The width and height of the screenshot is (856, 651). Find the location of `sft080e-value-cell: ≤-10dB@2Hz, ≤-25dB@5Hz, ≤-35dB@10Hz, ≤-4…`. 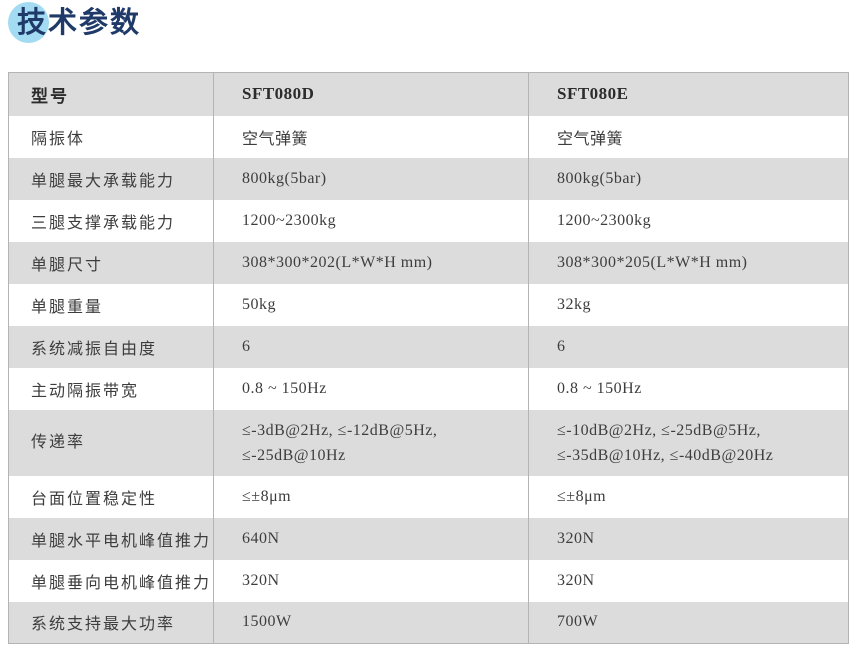

sft080e-value-cell: ≤-10dB@2Hz, ≤-25dB@5Hz, ≤-35dB@10Hz, ≤-4… is located at coordinates (688, 442).